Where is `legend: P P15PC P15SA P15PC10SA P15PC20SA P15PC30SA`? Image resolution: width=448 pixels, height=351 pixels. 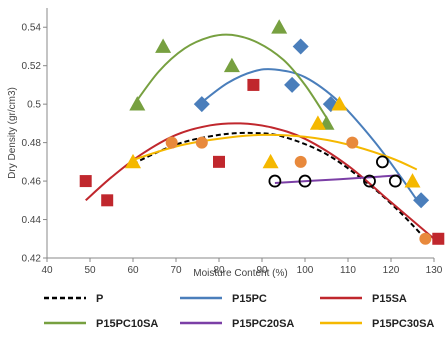
legend: P P15PC P15SA P15PC10SA P15PC20SA P15PC30SA is located at coordinates (239, 311).